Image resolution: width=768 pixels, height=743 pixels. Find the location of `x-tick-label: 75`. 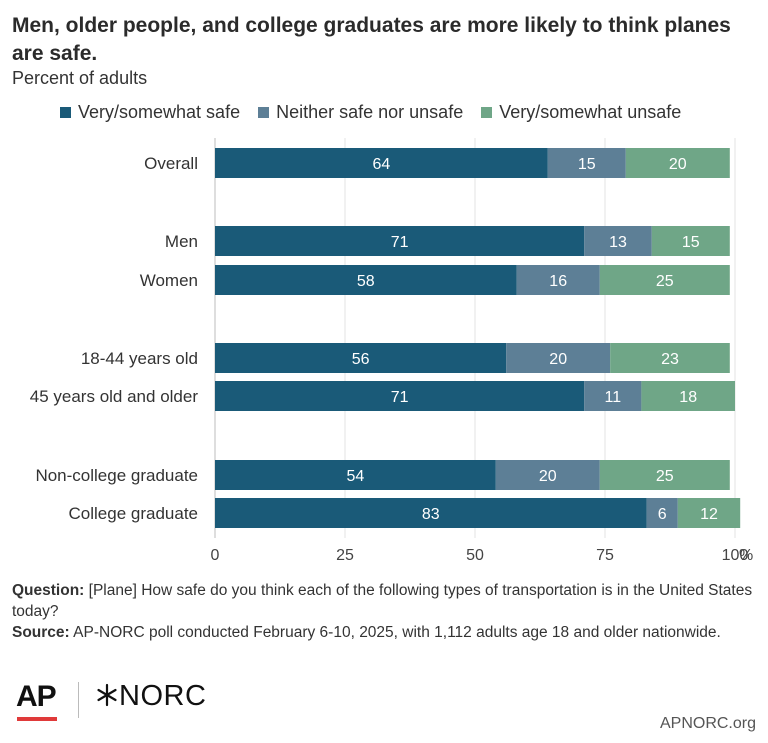

x-tick-label: 75 is located at coordinates (605, 555).